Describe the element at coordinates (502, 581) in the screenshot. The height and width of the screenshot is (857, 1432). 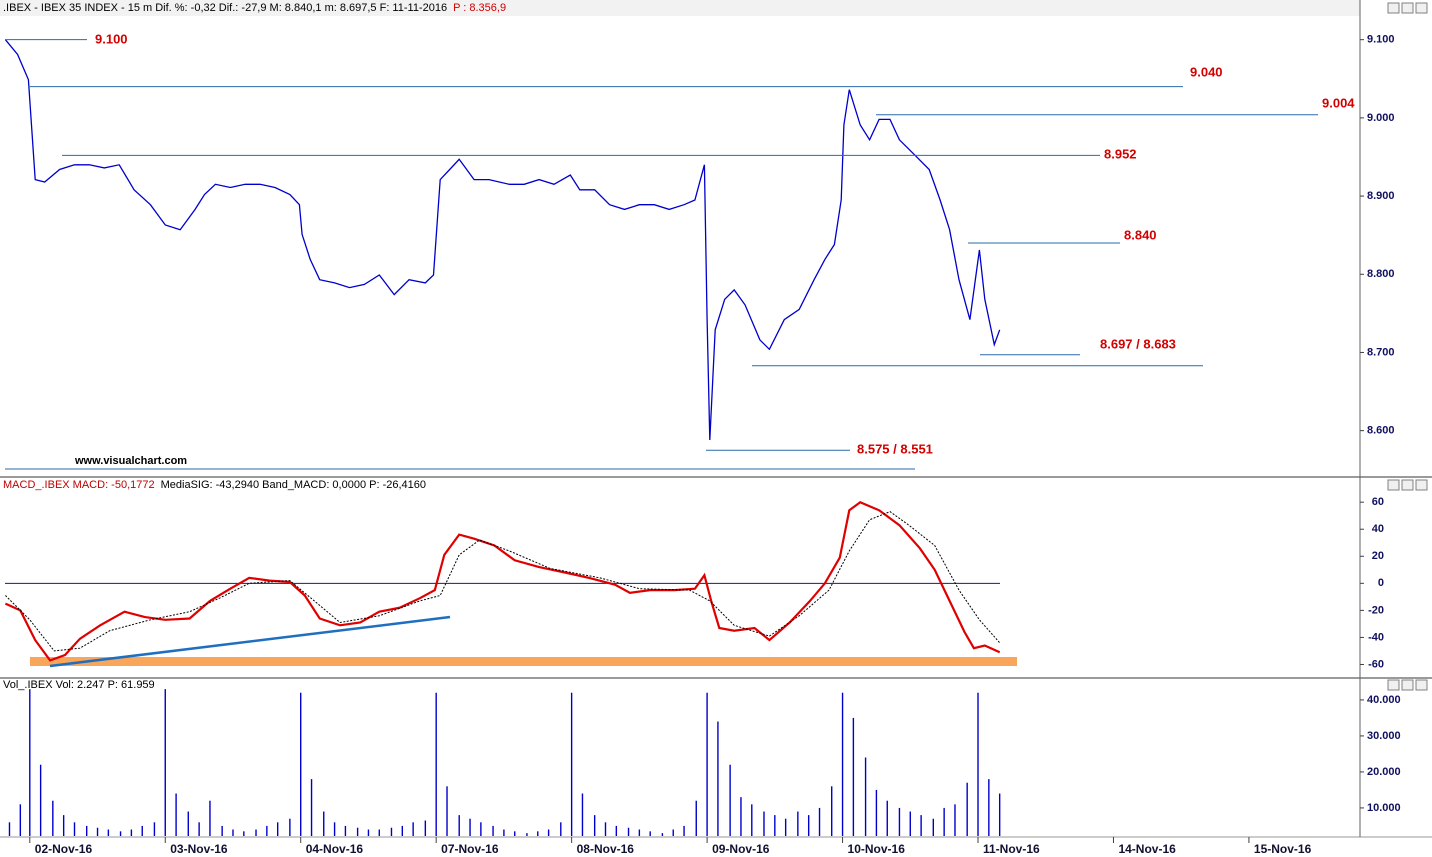
I see `macd-line` at that location.